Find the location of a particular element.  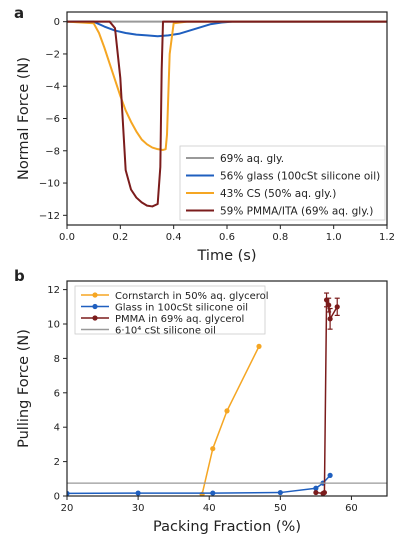

legend-label: 6·10⁴ cSt silicone oil is located at coordinates (165, 330).